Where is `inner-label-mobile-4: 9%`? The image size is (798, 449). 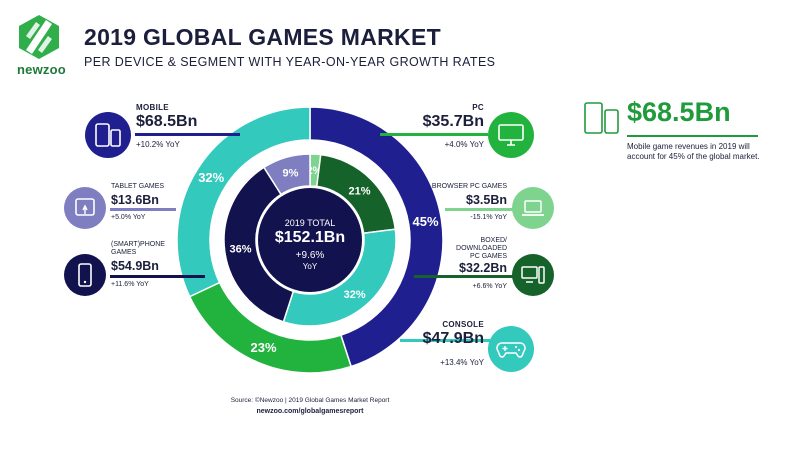
inner-label-mobile-4: 9% is located at coordinates (291, 174).